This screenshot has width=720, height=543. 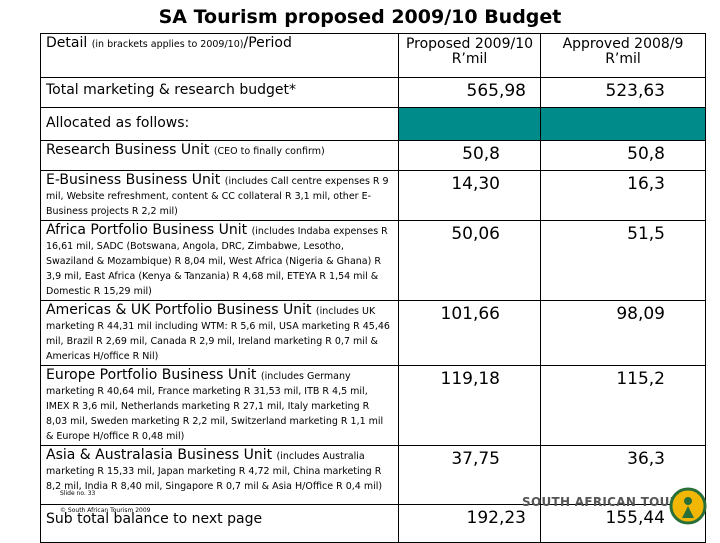 What do you see at coordinates (469, 475) in the screenshot?
I see `value-cell: 37,75` at bounding box center [469, 475].